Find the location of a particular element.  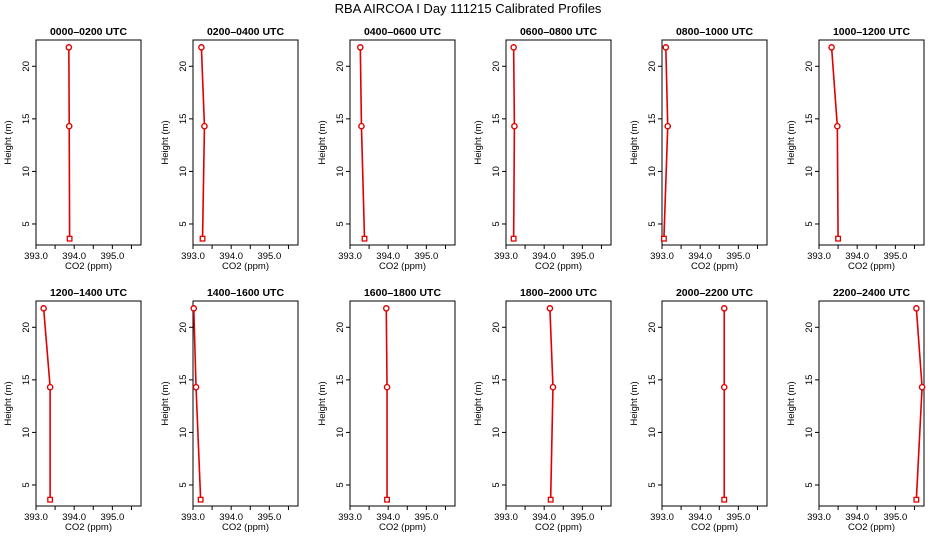

panel-title: 0800–1000 UTC is located at coordinates (714, 32).